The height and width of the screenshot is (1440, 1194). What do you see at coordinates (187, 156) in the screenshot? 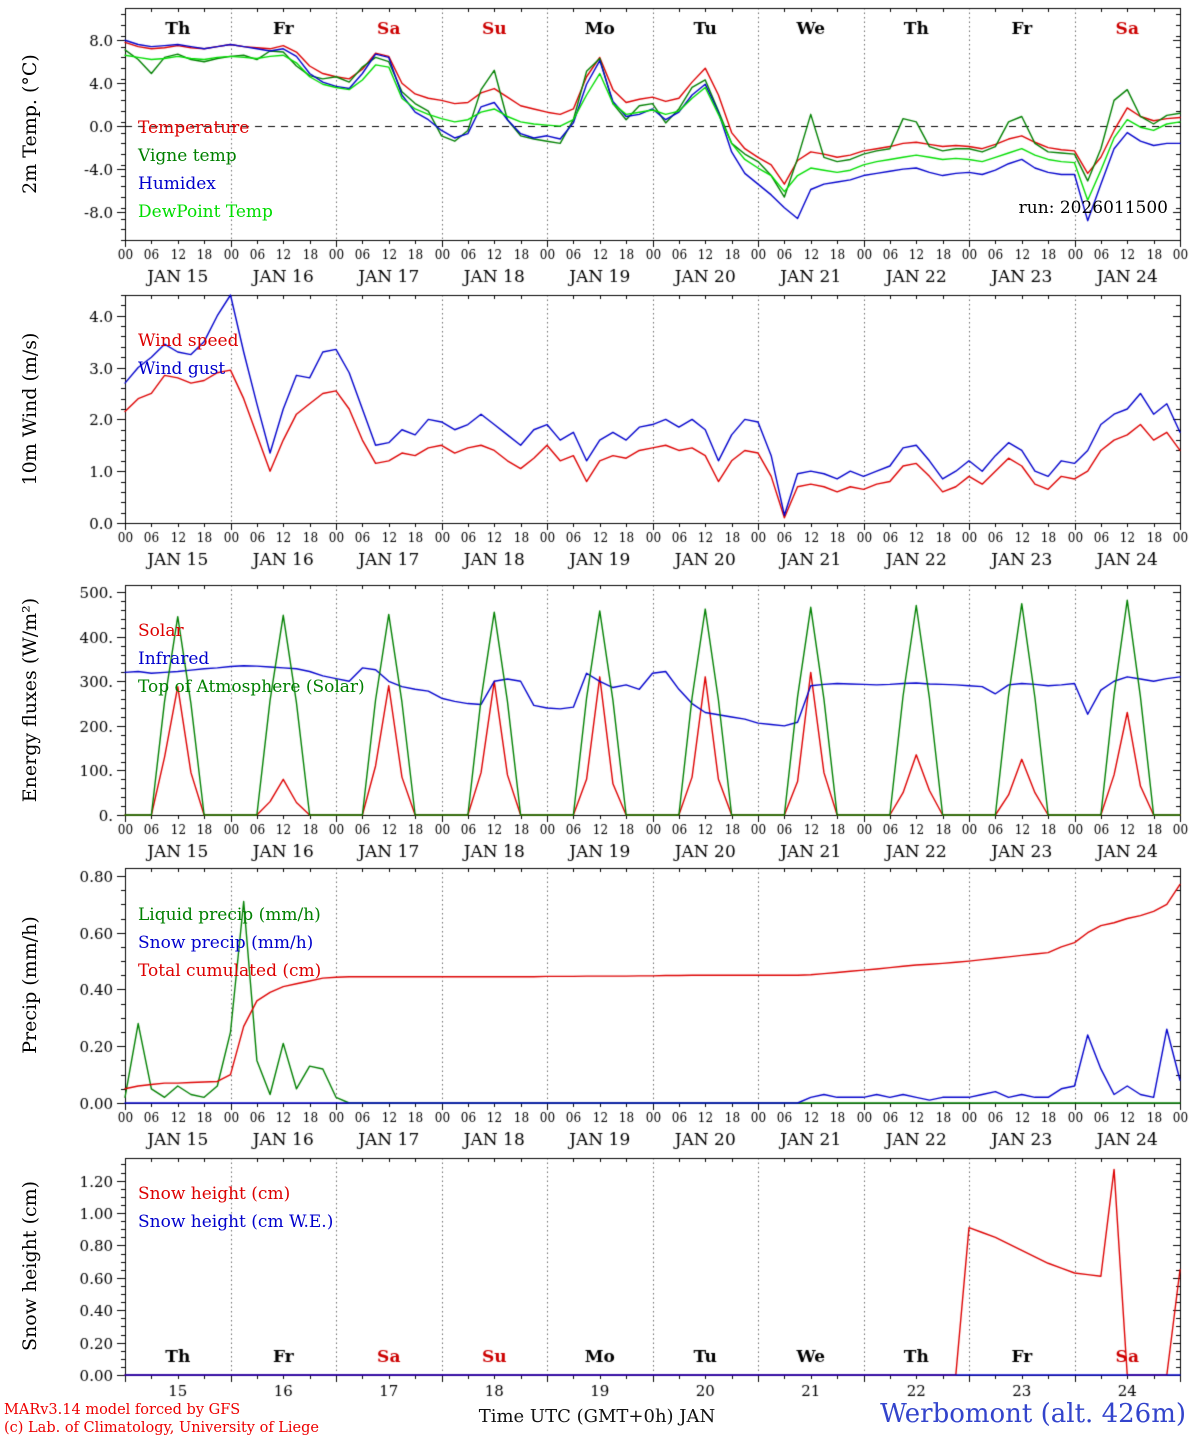
I see `legend-vigne-temp: Vigne temp` at bounding box center [187, 156].